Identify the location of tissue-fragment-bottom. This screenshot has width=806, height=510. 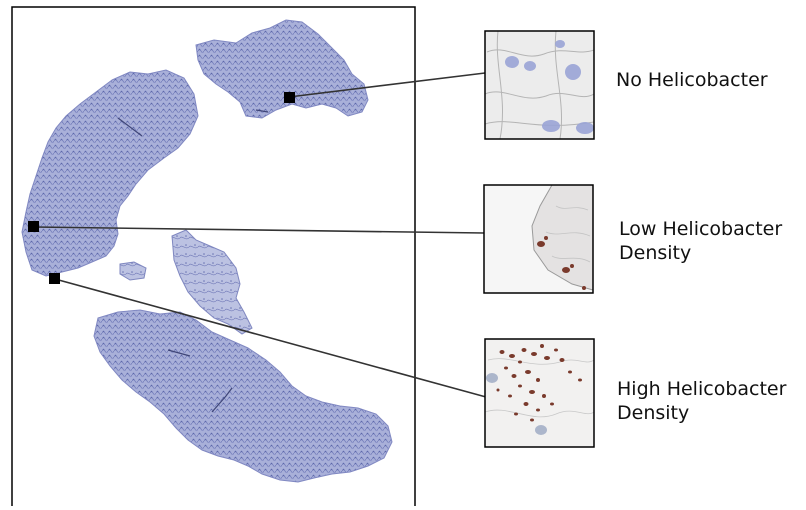
(243, 396).